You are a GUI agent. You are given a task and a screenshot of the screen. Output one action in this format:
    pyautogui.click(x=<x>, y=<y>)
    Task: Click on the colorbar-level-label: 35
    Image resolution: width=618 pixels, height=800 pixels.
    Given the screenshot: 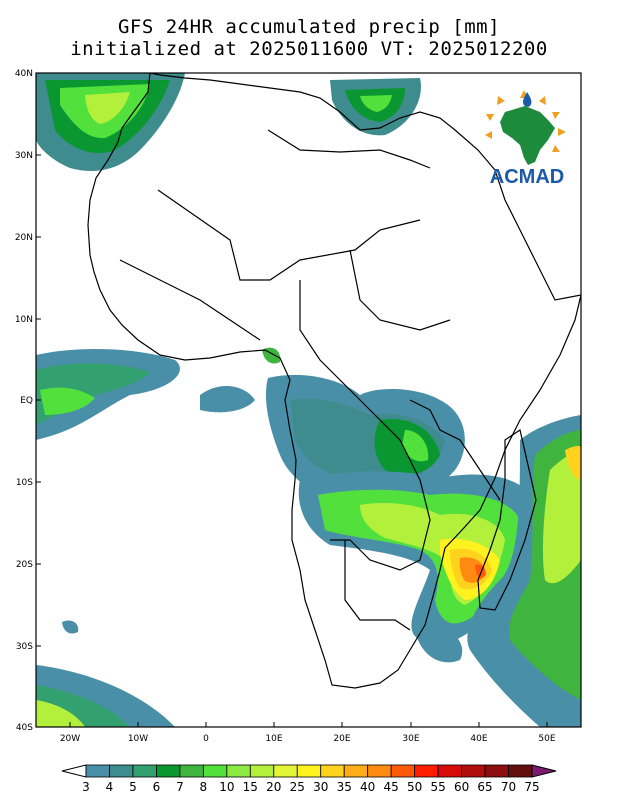 What is the action you would take?
    pyautogui.click(x=344, y=787)
    